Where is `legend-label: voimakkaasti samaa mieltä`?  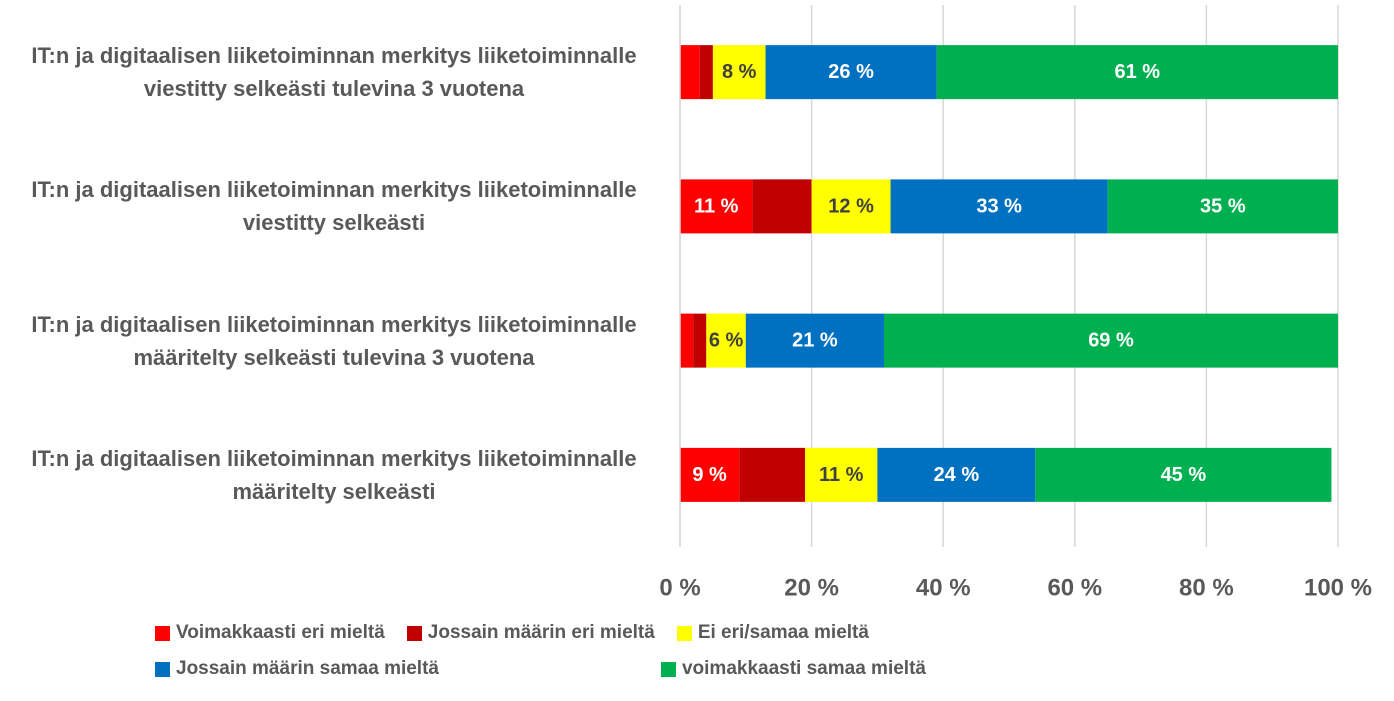
legend-label: voimakkaasti samaa mieltä is located at coordinates (803, 668).